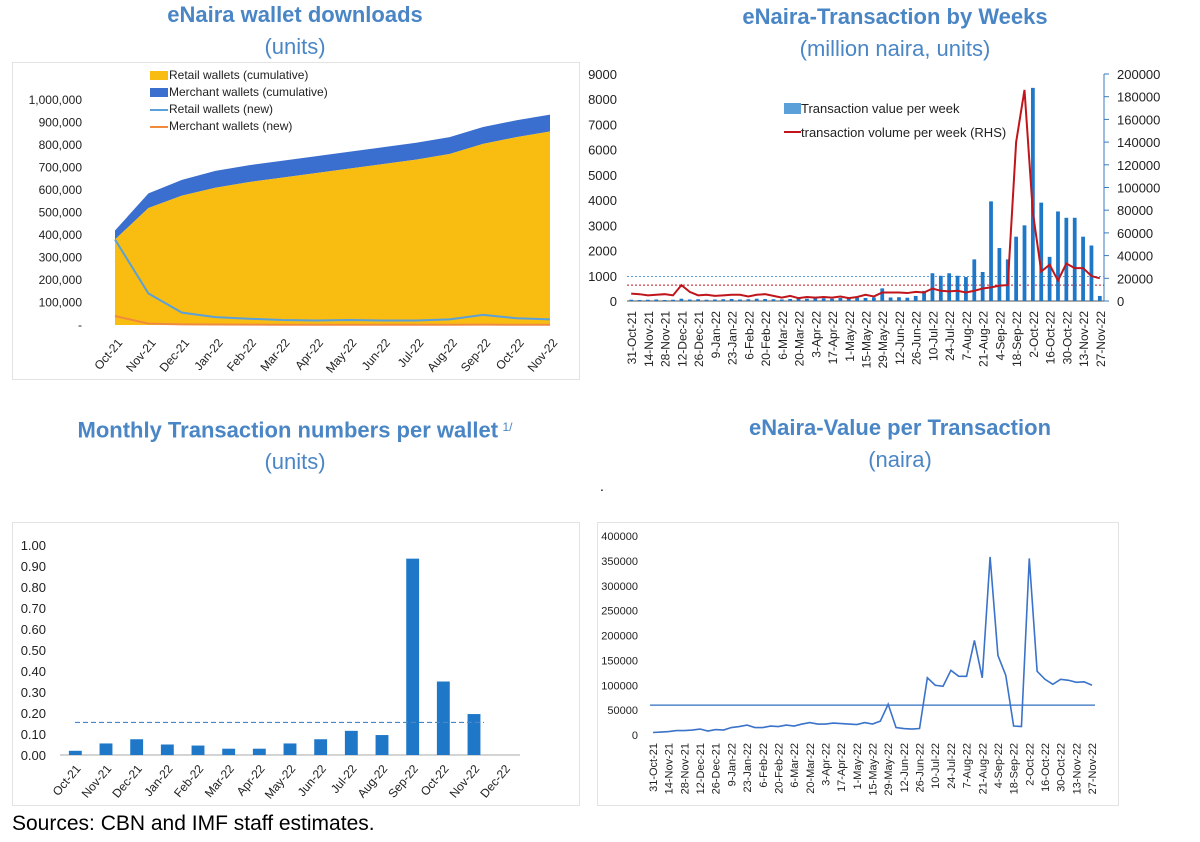 The width and height of the screenshot is (1200, 842). Describe the element at coordinates (1138, 97) in the screenshot. I see `y-right-tick-label: 180000` at that location.